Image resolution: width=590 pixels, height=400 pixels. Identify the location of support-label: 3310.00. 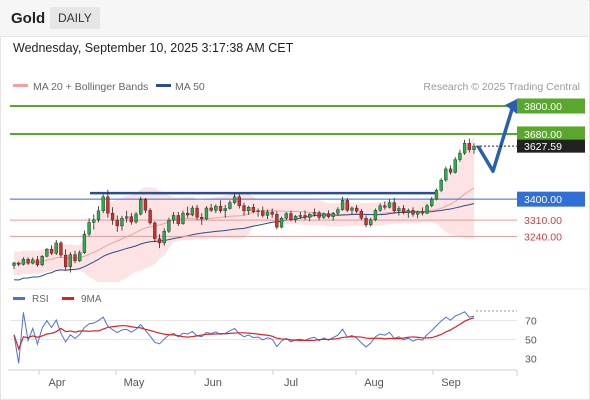
(543, 221).